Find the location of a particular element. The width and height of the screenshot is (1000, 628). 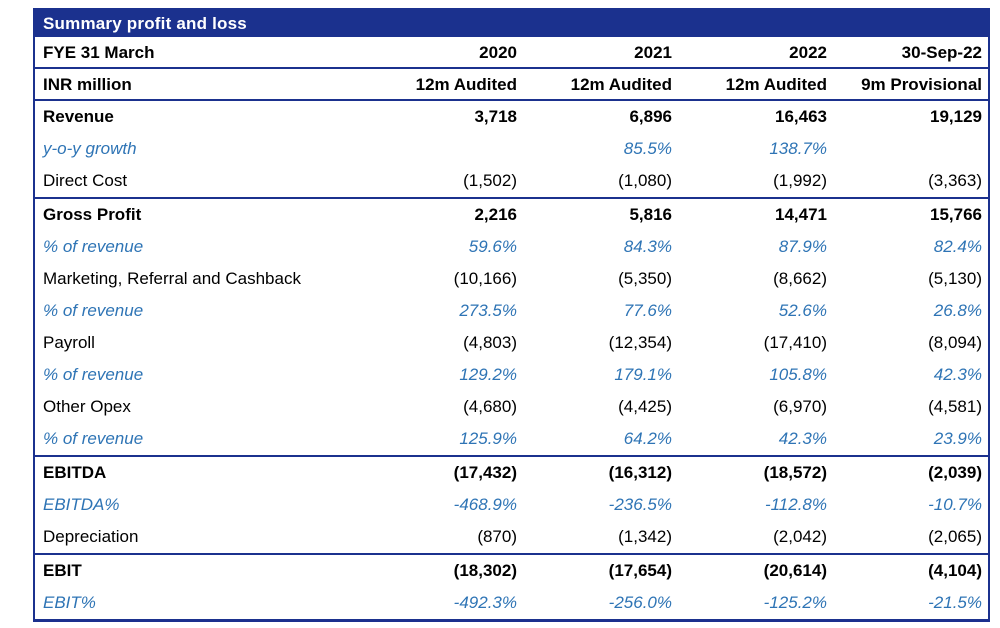

table-row: Other Opex (4,680) (4,425) (6,970) (4,581) is located at coordinates (511, 407).